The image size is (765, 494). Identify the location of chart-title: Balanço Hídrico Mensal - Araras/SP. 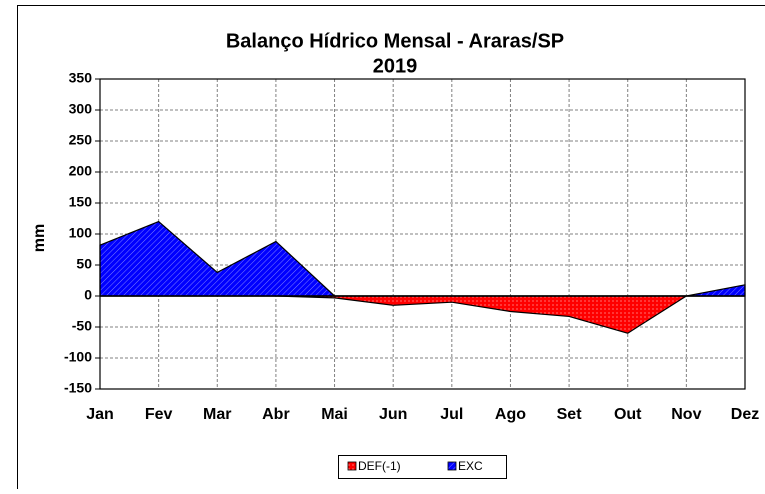
(395, 41).